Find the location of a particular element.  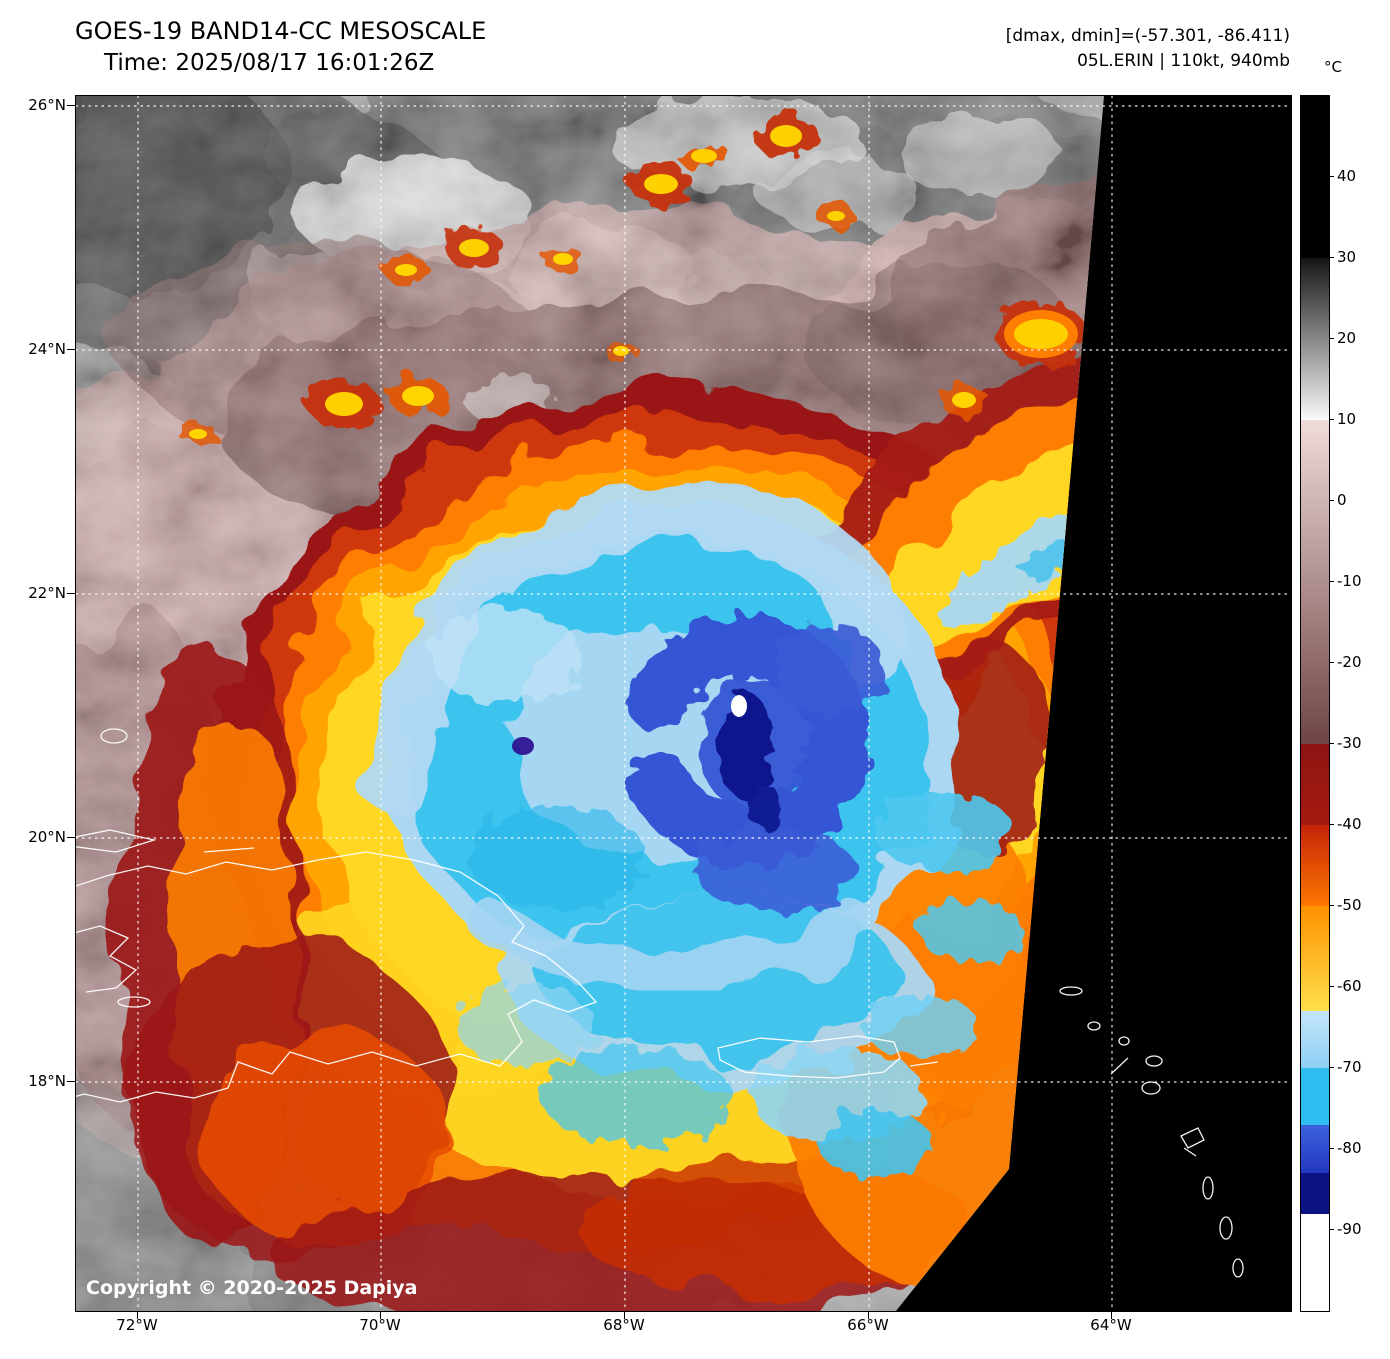

colorbar-tick-label: -60 is located at coordinates (1349, 986).